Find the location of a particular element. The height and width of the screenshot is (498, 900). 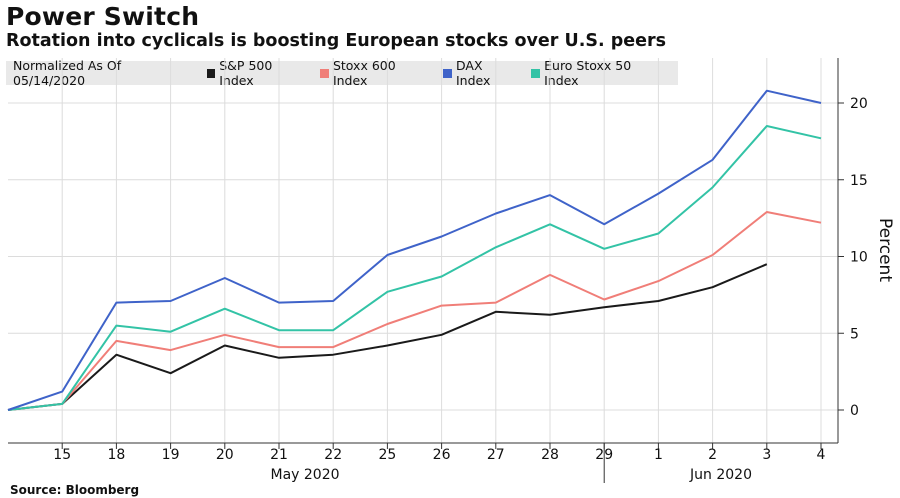

x-tick-label: 21 is located at coordinates (279, 455).